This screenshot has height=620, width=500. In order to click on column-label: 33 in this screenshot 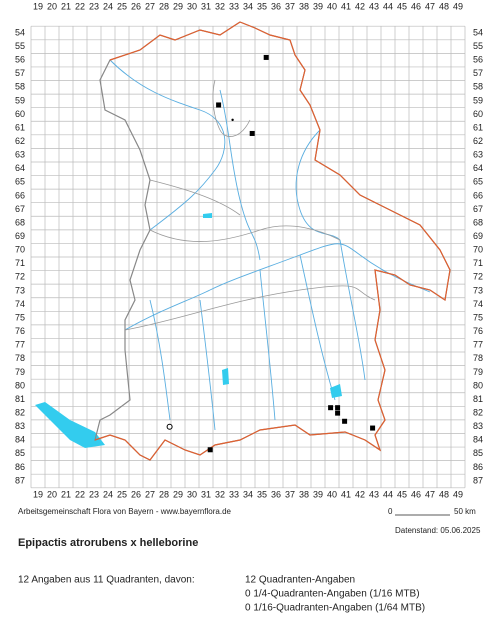, I will do `click(234, 6)`.